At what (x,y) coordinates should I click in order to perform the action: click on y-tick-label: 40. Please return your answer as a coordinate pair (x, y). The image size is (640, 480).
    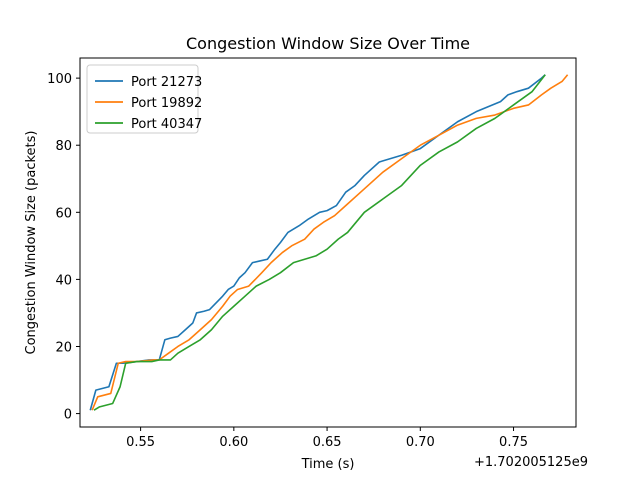
    Looking at the image, I should click on (63, 280).